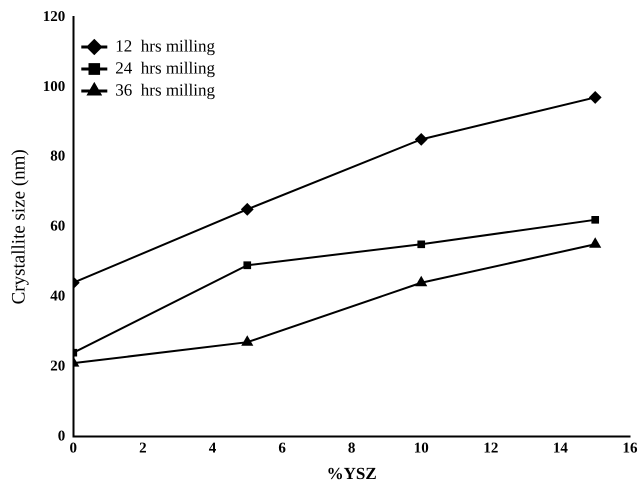 This screenshot has height=493, width=644. What do you see at coordinates (58, 296) in the screenshot?
I see `y-tick-label: 40` at bounding box center [58, 296].